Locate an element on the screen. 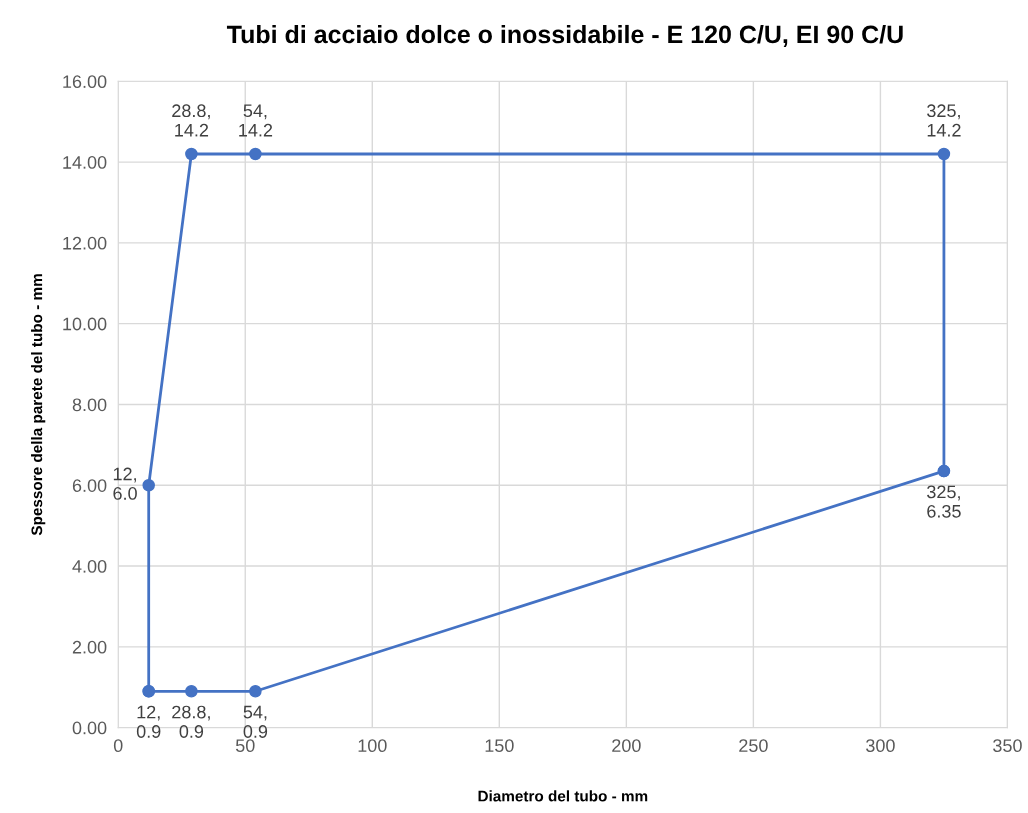 This screenshot has width=1028, height=813. y-tick-label: 8.00 is located at coordinates (89, 405).